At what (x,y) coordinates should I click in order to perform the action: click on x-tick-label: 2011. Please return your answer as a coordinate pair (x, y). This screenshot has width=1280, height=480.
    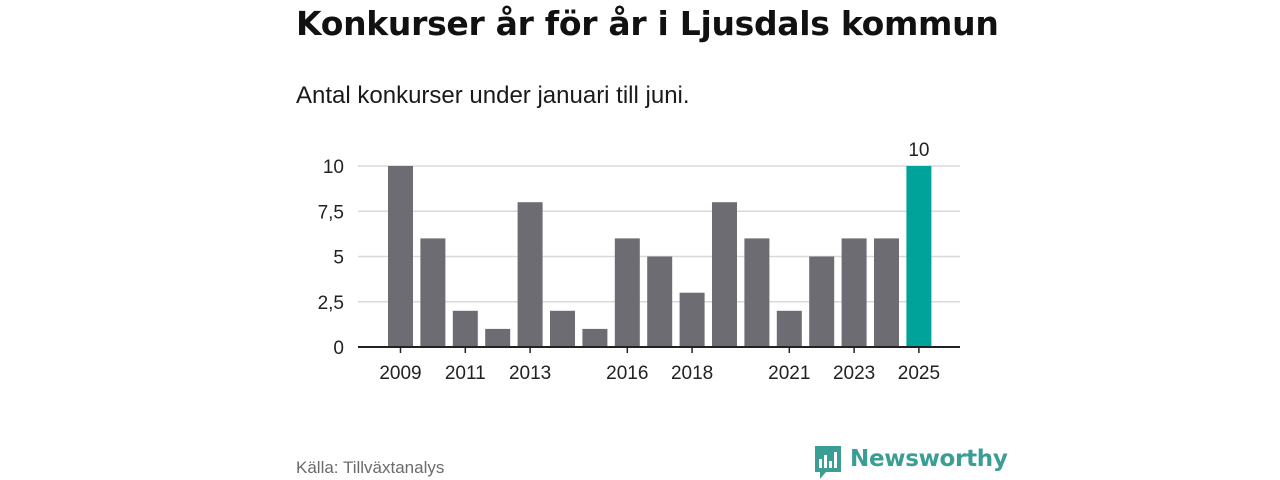
    Looking at the image, I should click on (465, 373).